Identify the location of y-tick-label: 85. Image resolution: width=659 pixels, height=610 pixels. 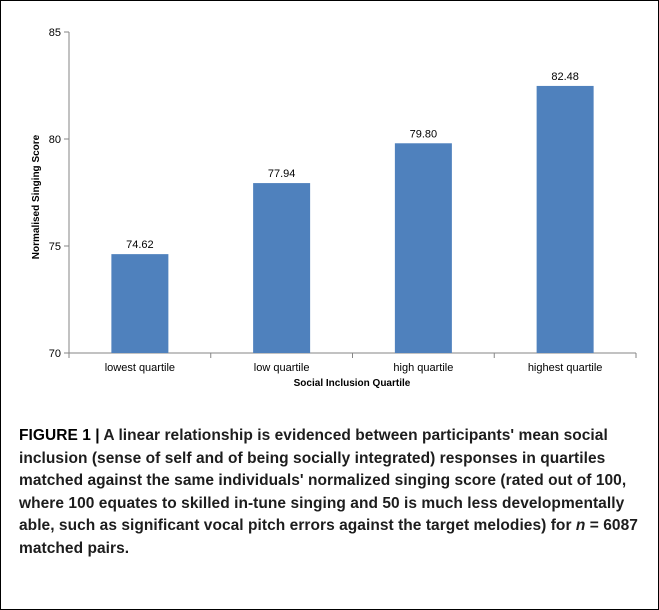
(55, 33).